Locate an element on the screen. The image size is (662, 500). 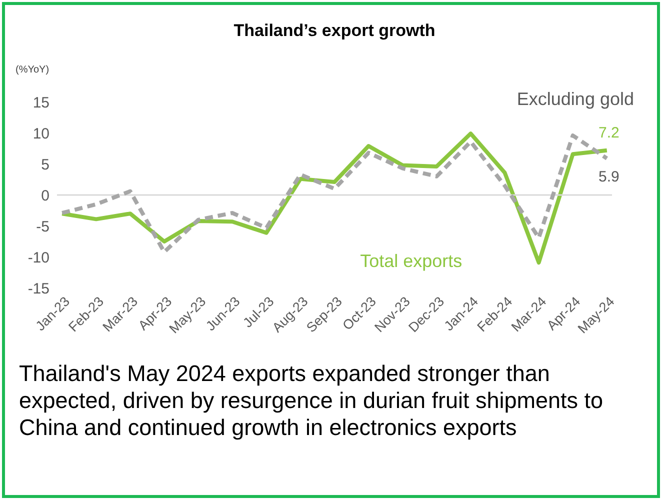
text: Thailand's May 2024 exports expanded stronger than expected, driven by resurgence in durian fruit shipments to China and continued growth in electronics exports is located at coordinates (311, 400).